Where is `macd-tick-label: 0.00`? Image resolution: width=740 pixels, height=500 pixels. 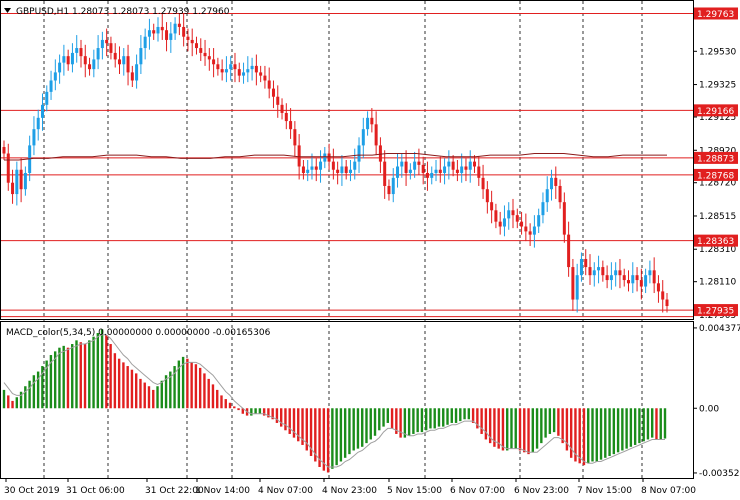
macd-tick-label: 0.00 is located at coordinates (709, 409).